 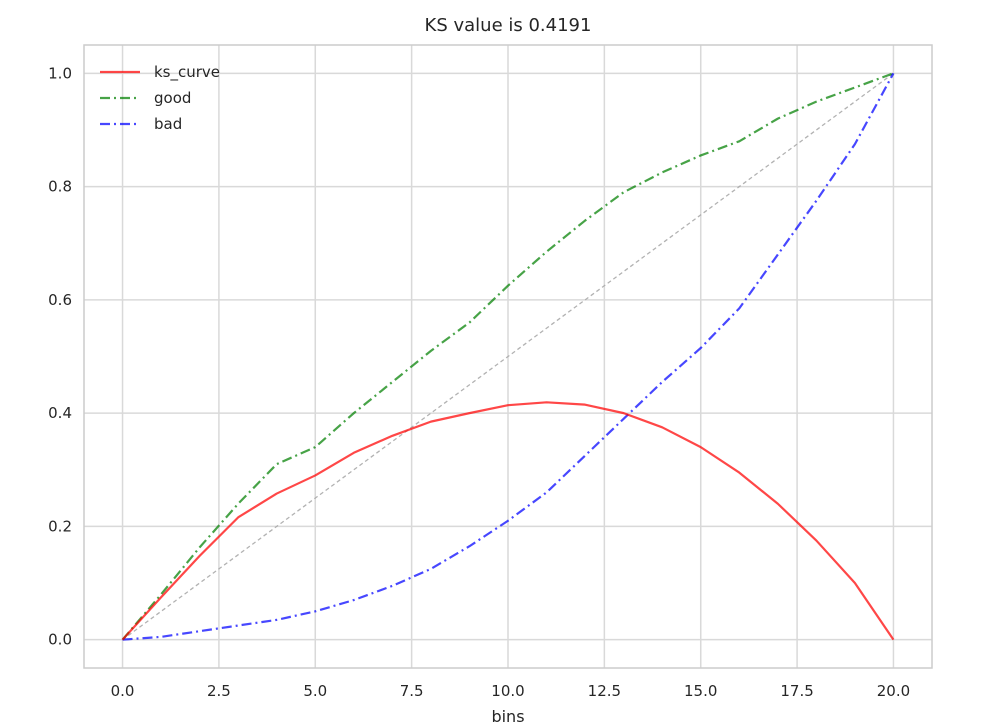 What do you see at coordinates (700, 691) in the screenshot?
I see `x-tick-label: 15.0` at bounding box center [700, 691].